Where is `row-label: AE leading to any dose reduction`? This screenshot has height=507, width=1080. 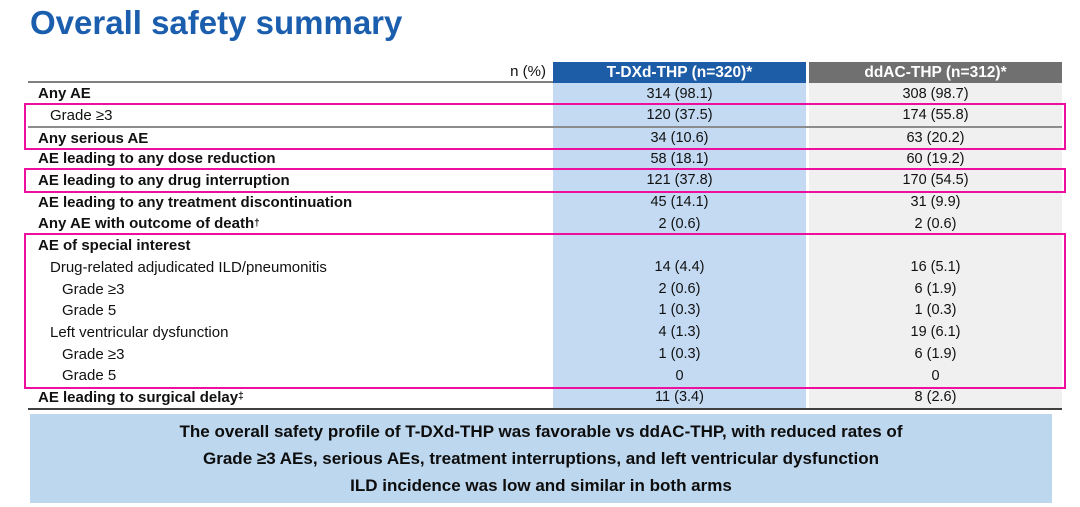
row-label: AE leading to any dose reduction is located at coordinates (290, 159).